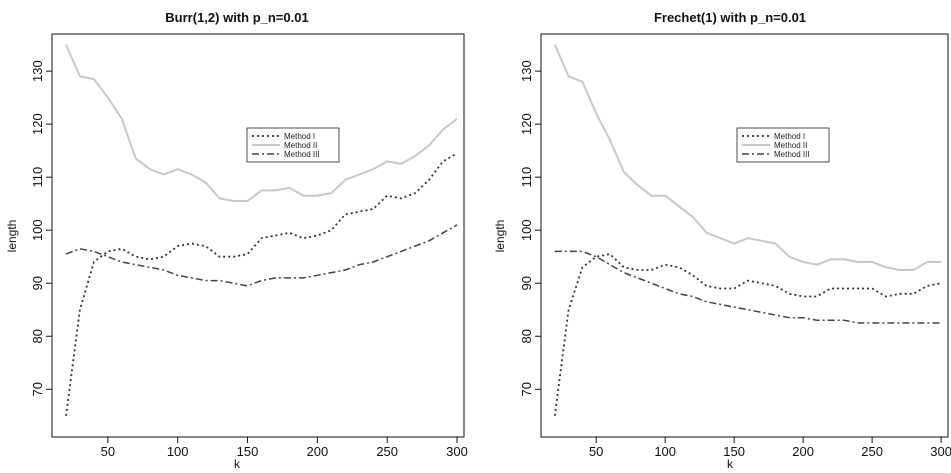 The image size is (951, 473). Describe the element at coordinates (730, 17) in the screenshot. I see `chart-title: Frechet(1) with p_n=0.01` at that location.